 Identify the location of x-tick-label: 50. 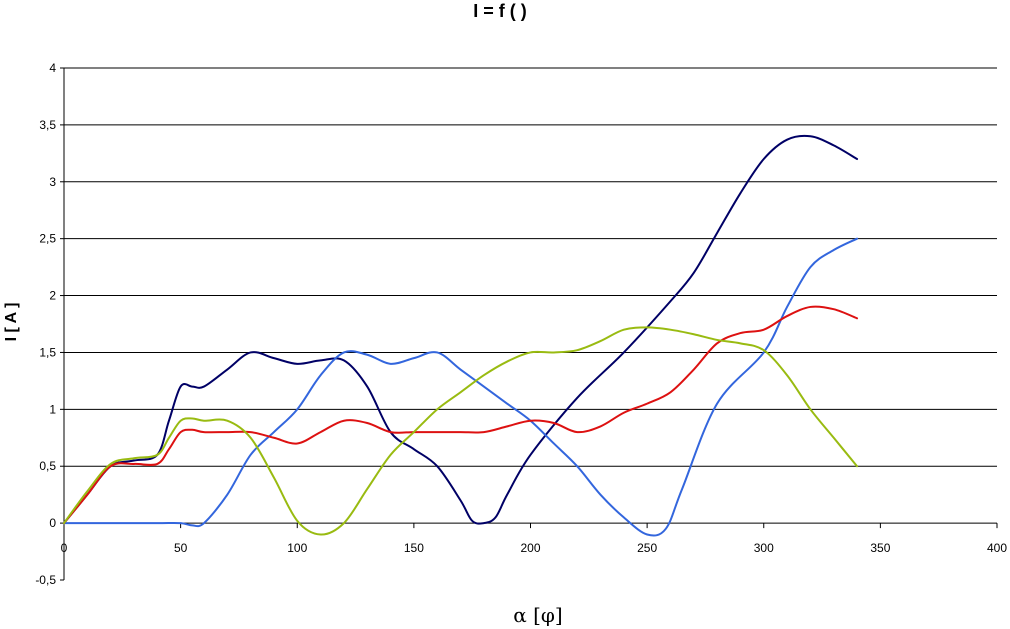
(181, 548).